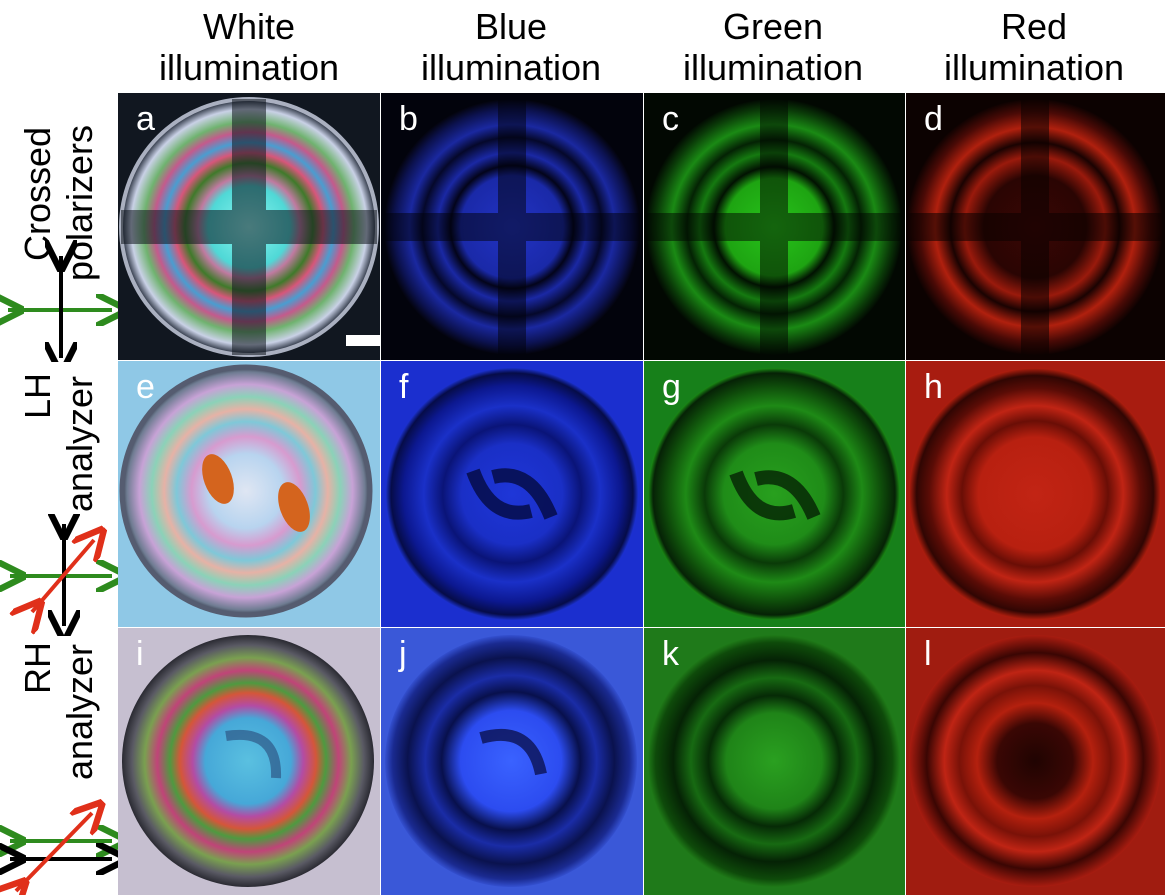 This screenshot has height=895, width=1165. What do you see at coordinates (404, 387) in the screenshot?
I see `panel-letter: f` at bounding box center [404, 387].